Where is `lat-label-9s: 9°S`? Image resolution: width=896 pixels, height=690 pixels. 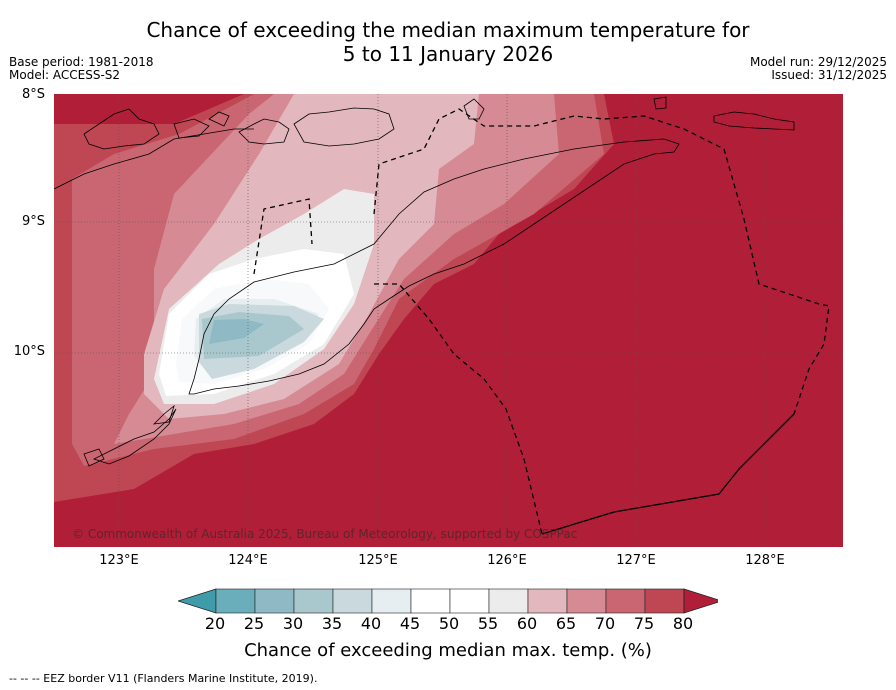
lat-label-9s: 9°S is located at coordinates (33, 221).